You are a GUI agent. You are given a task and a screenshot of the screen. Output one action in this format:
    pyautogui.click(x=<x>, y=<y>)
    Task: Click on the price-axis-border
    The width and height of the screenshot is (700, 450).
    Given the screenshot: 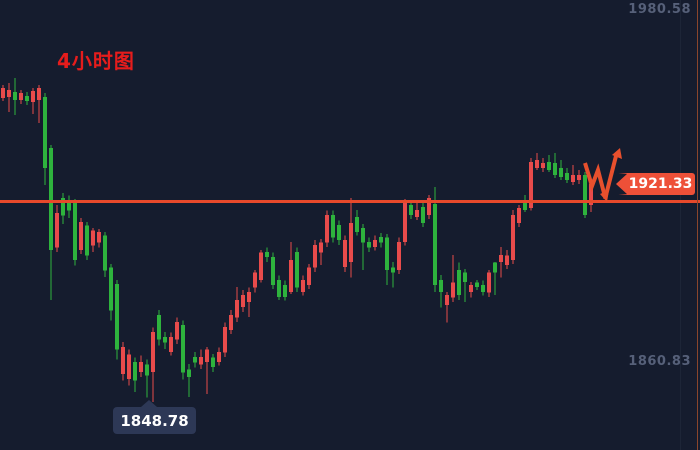 What is the action you would take?
    pyautogui.click(x=697, y=225)
    